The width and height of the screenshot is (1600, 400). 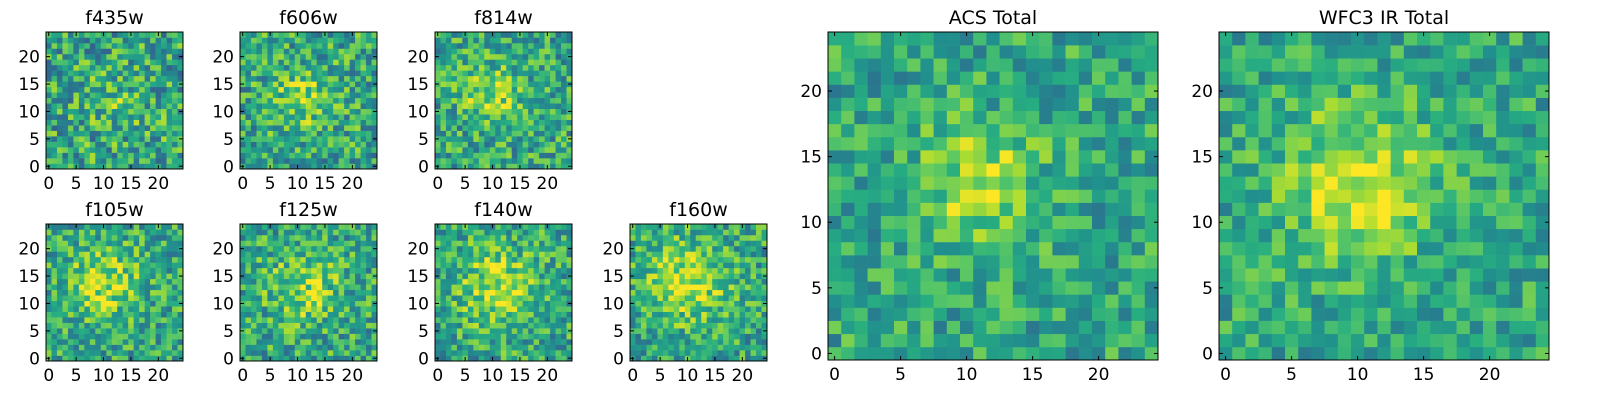 What do you see at coordinates (493, 376) in the screenshot?
I see `x-tick-label: 10` at bounding box center [493, 376].